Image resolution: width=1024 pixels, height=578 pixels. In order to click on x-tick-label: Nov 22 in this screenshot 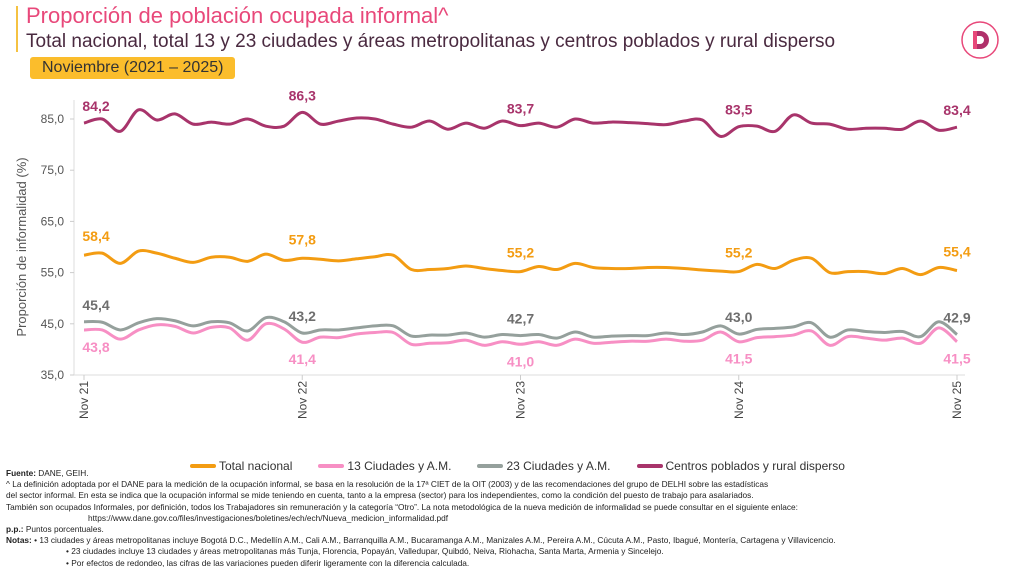, I will do `click(302, 400)`.